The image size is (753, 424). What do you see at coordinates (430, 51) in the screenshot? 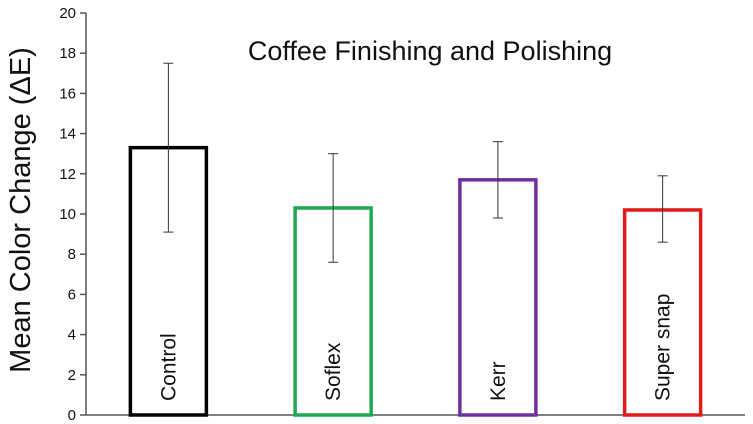
I see `chart-title: Coffee Finishing and Polishing` at bounding box center [430, 51].